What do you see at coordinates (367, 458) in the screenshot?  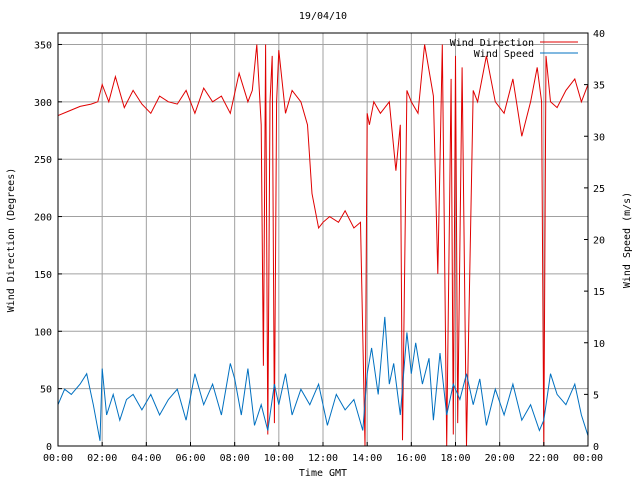 I see `x-tick-label: 14:00` at bounding box center [367, 458].